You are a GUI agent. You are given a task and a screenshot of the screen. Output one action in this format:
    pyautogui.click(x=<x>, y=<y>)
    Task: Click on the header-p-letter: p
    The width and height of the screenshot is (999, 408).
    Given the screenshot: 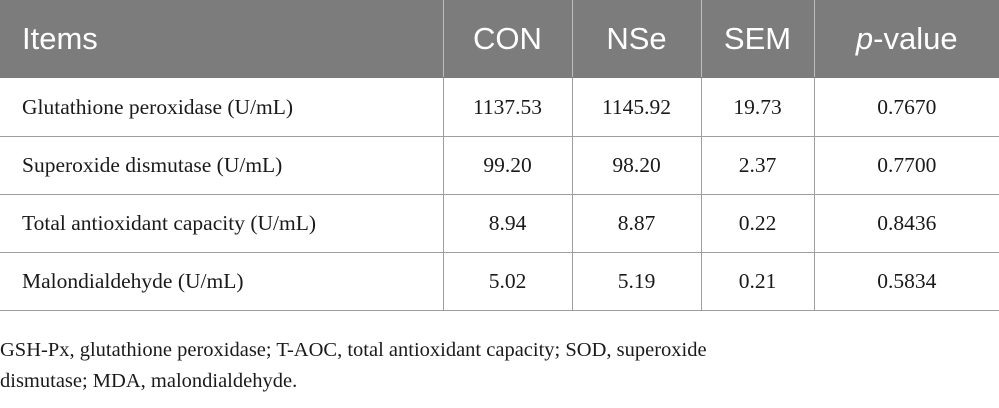 What is the action you would take?
    pyautogui.click(x=864, y=38)
    